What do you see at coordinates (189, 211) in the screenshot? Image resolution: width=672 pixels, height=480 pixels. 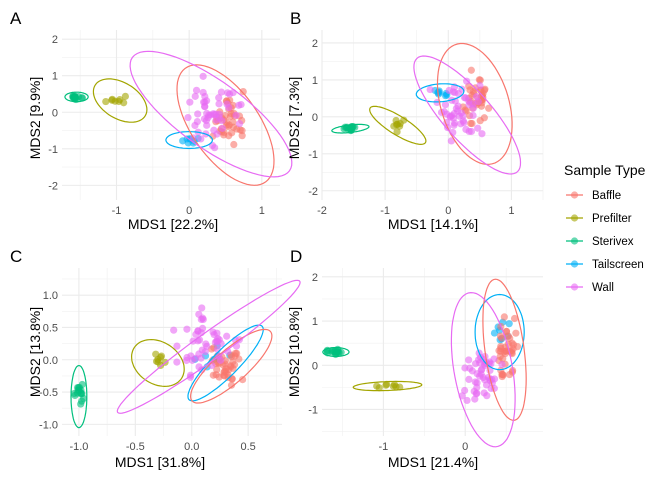 I see `x-tick-label: 0` at bounding box center [189, 211].